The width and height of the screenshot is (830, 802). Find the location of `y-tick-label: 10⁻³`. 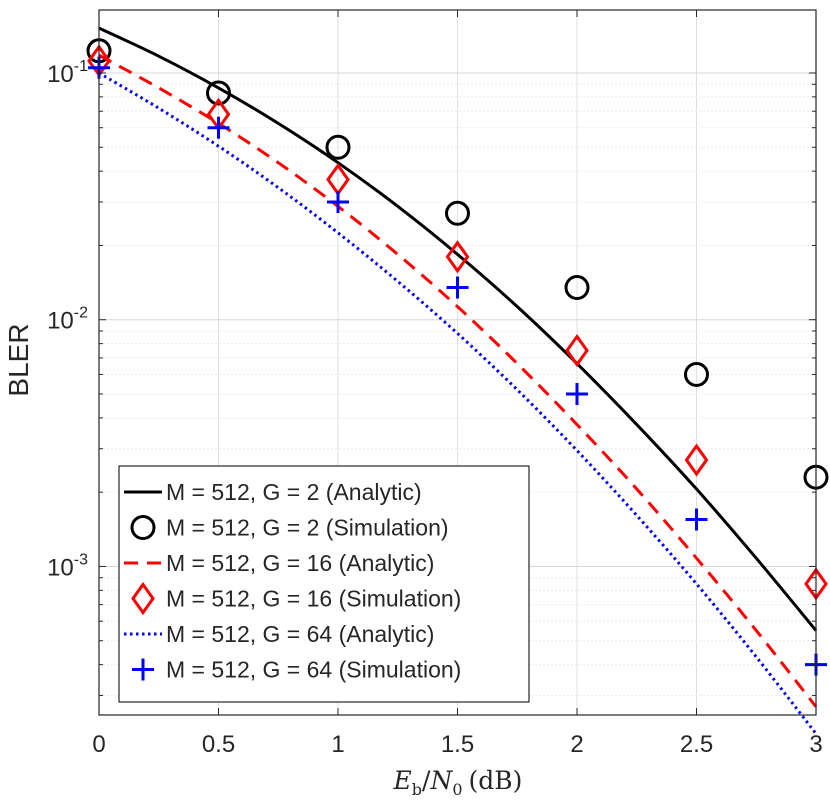

y-tick-label: 10⁻³ is located at coordinates (67, 566).